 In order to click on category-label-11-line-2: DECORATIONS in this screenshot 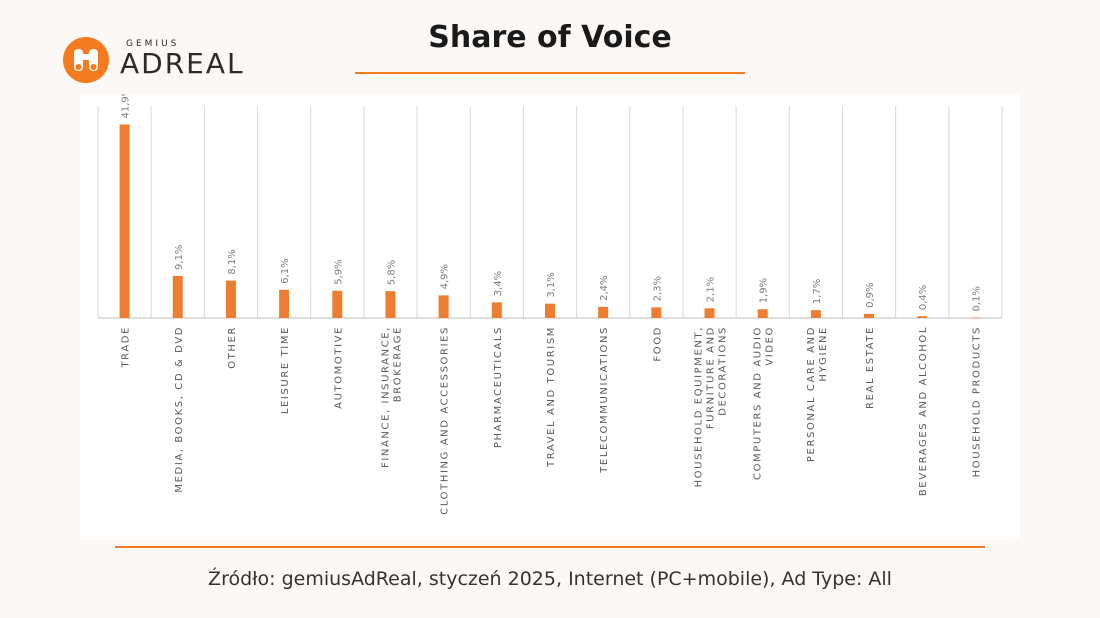, I will do `click(723, 371)`.